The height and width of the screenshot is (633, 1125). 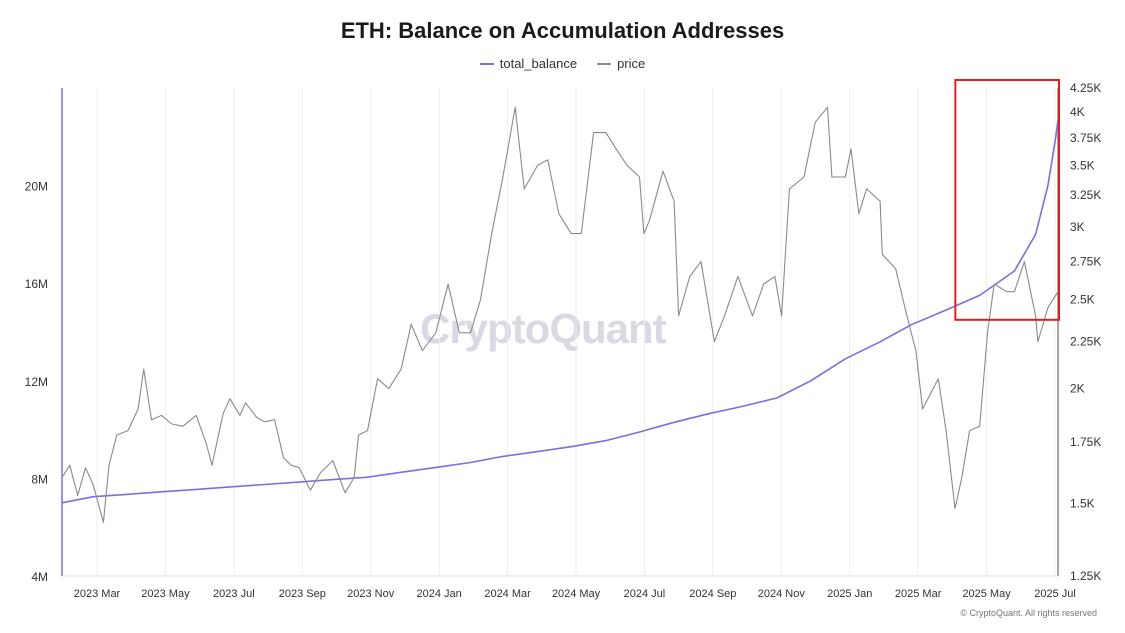 I want to click on highlight-box, so click(x=1007, y=200).